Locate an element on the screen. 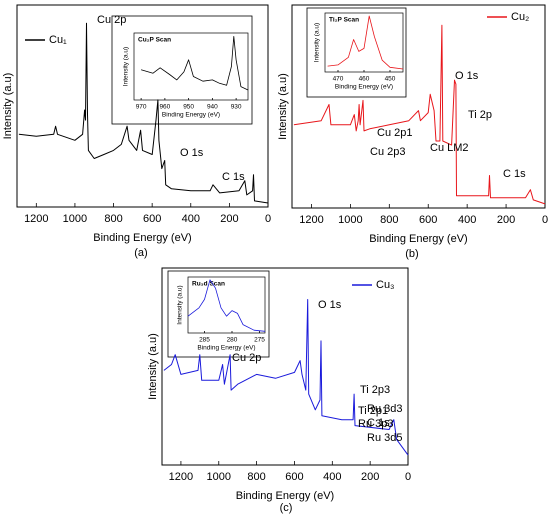 Image resolution: width=550 pixels, height=516 pixels. peak-annotation: Ru 3d5 is located at coordinates (384, 438).